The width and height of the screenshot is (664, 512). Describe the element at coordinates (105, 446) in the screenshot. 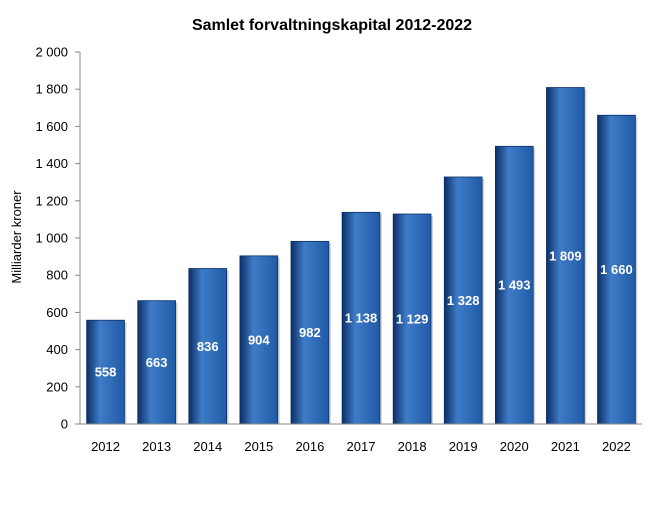

I see `x-tick-label: 2012` at that location.